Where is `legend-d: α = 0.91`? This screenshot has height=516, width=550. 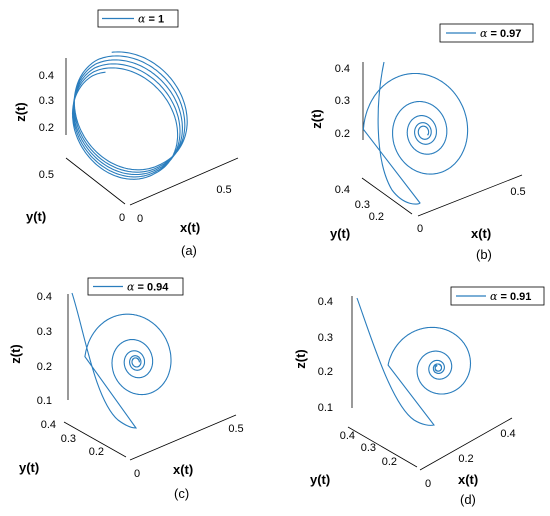 legend-d: α = 0.91 is located at coordinates (497, 296).